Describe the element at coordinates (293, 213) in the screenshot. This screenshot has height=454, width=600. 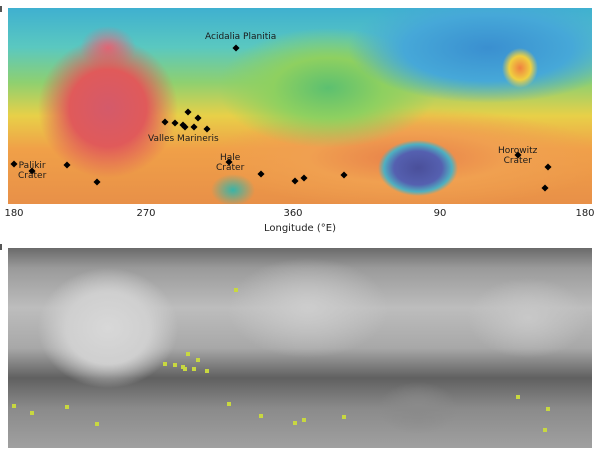
I see `tick-360: 360` at that location.